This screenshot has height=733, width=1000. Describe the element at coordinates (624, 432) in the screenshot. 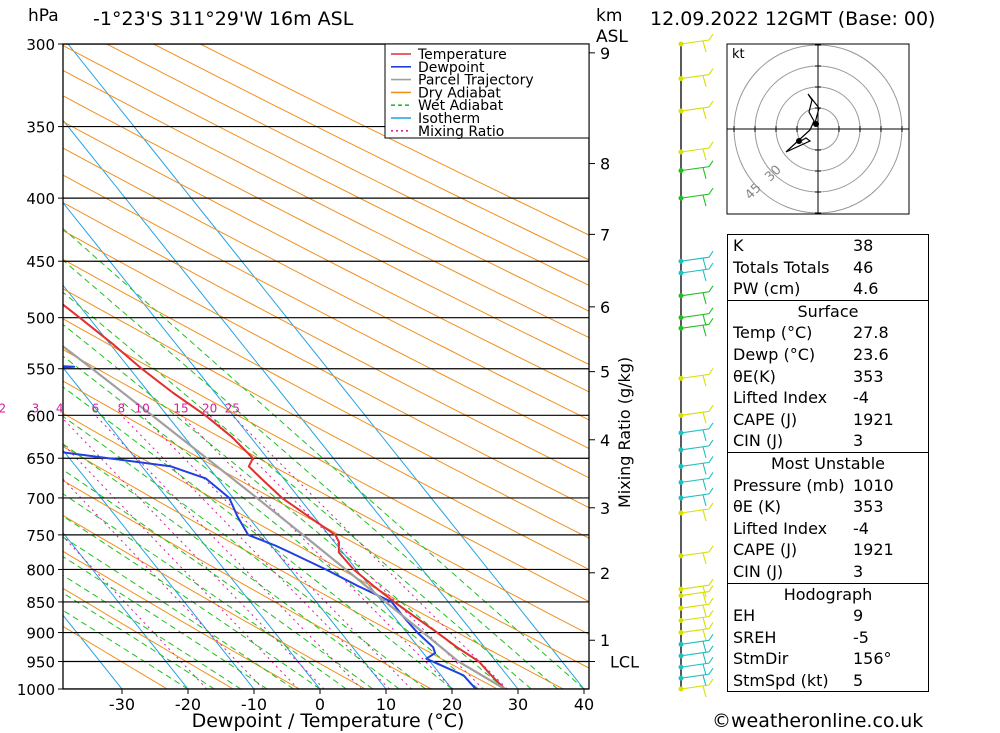

I see `mixing-ratio-axis-label: Mixing Ratio (g/kg)` at that location.